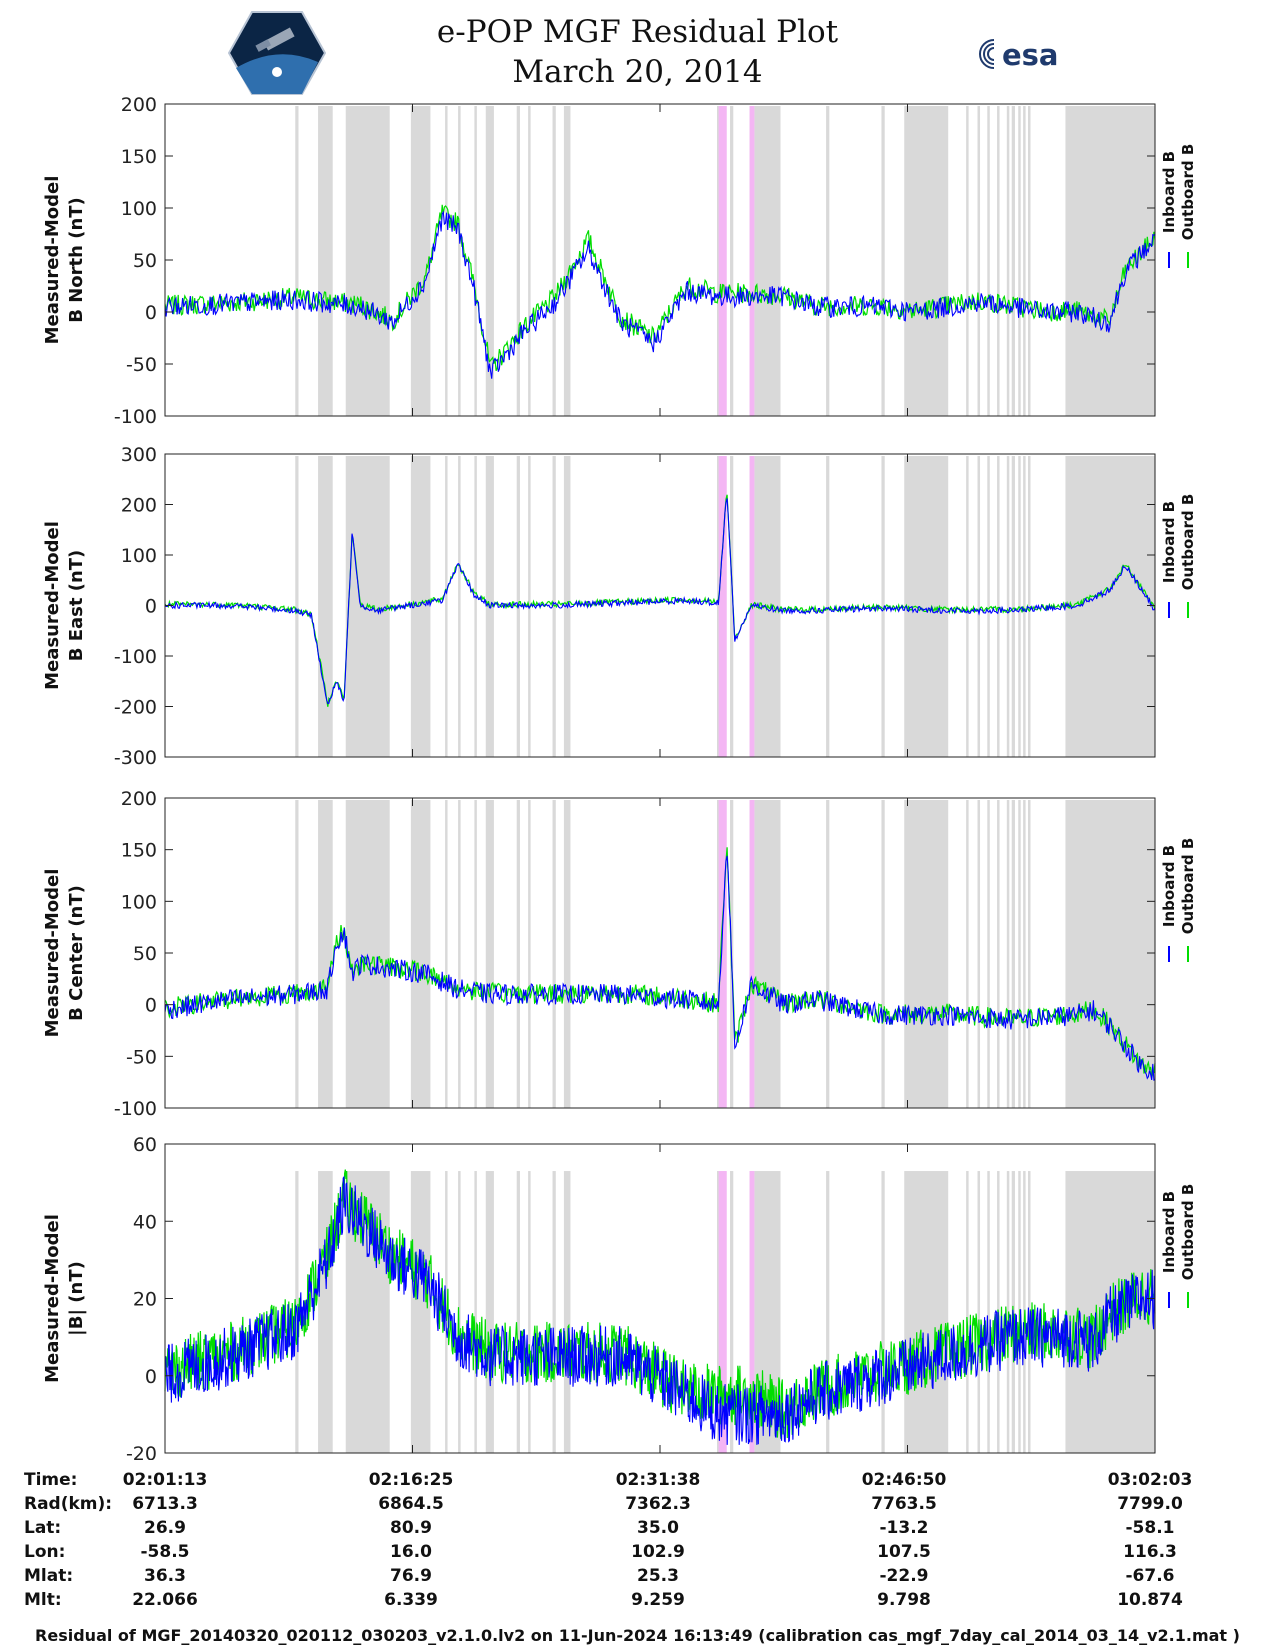 The height and width of the screenshot is (1650, 1275). Describe the element at coordinates (411, 1600) in the screenshot. I see `mlt-value: 6.339` at that location.